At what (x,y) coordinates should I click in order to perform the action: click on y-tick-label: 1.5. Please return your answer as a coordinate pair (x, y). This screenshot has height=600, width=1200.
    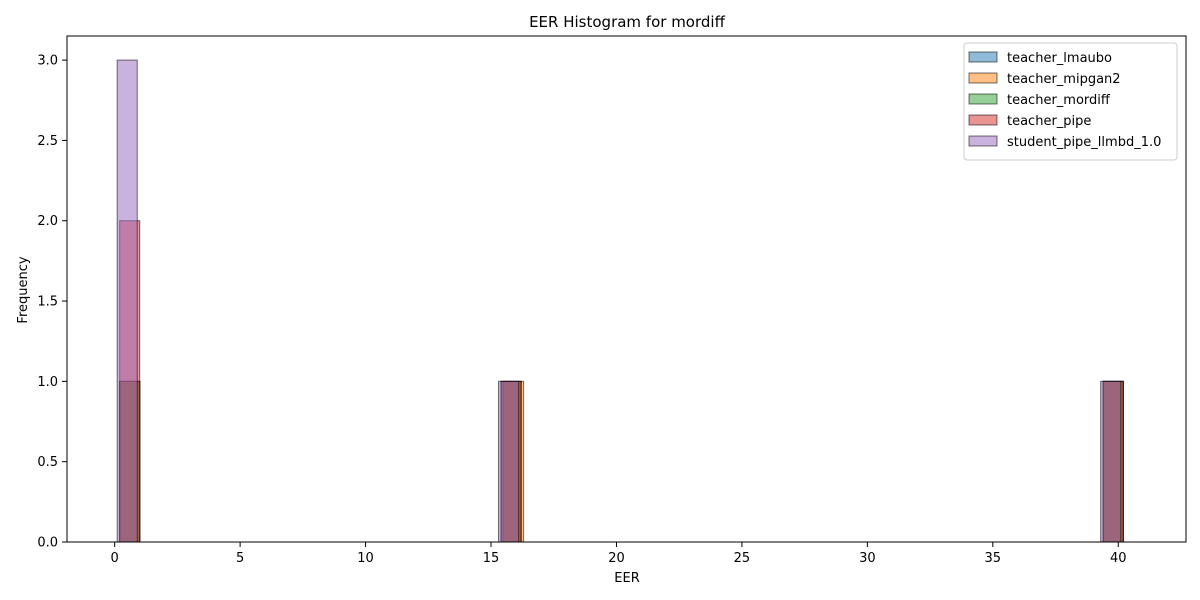
    Looking at the image, I should click on (47, 302).